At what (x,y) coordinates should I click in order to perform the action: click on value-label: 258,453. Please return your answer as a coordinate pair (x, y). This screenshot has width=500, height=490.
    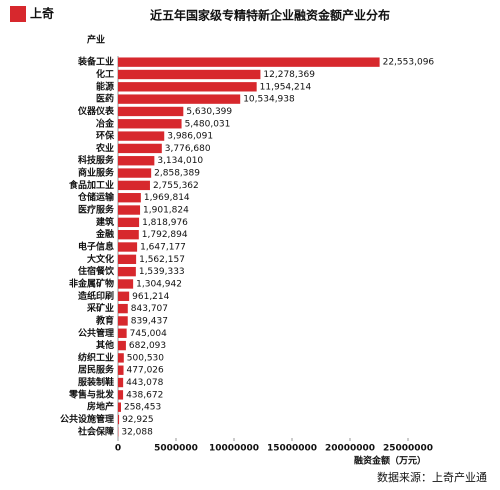
    Looking at the image, I should click on (142, 408).